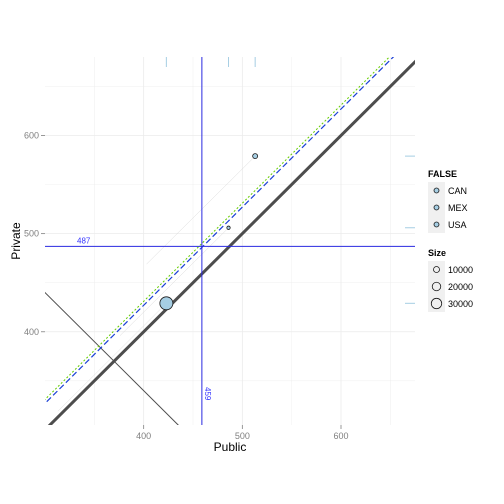 This screenshot has width=504, height=504. Describe the element at coordinates (16, 241) in the screenshot. I see `y-axis-title: Private` at that location.